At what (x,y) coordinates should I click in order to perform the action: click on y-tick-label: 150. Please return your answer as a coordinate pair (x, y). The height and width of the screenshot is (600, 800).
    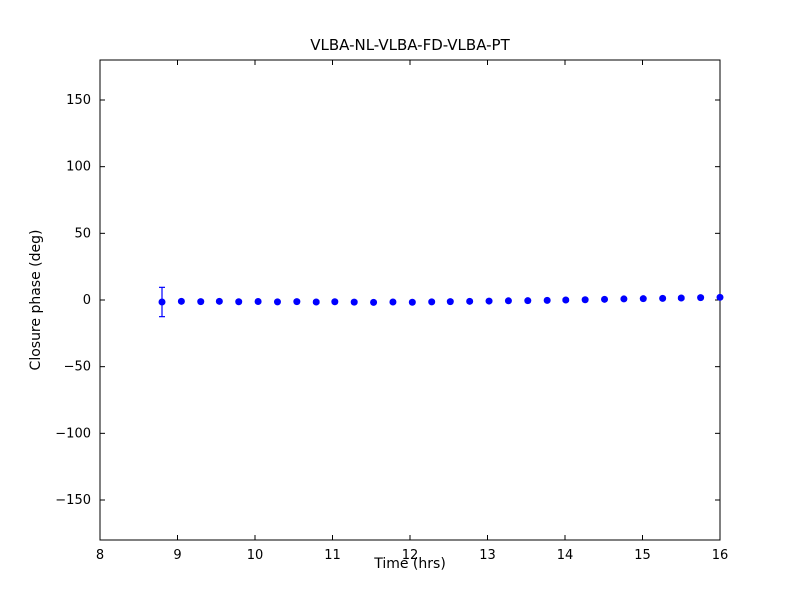
    Looking at the image, I should click on (78, 100).